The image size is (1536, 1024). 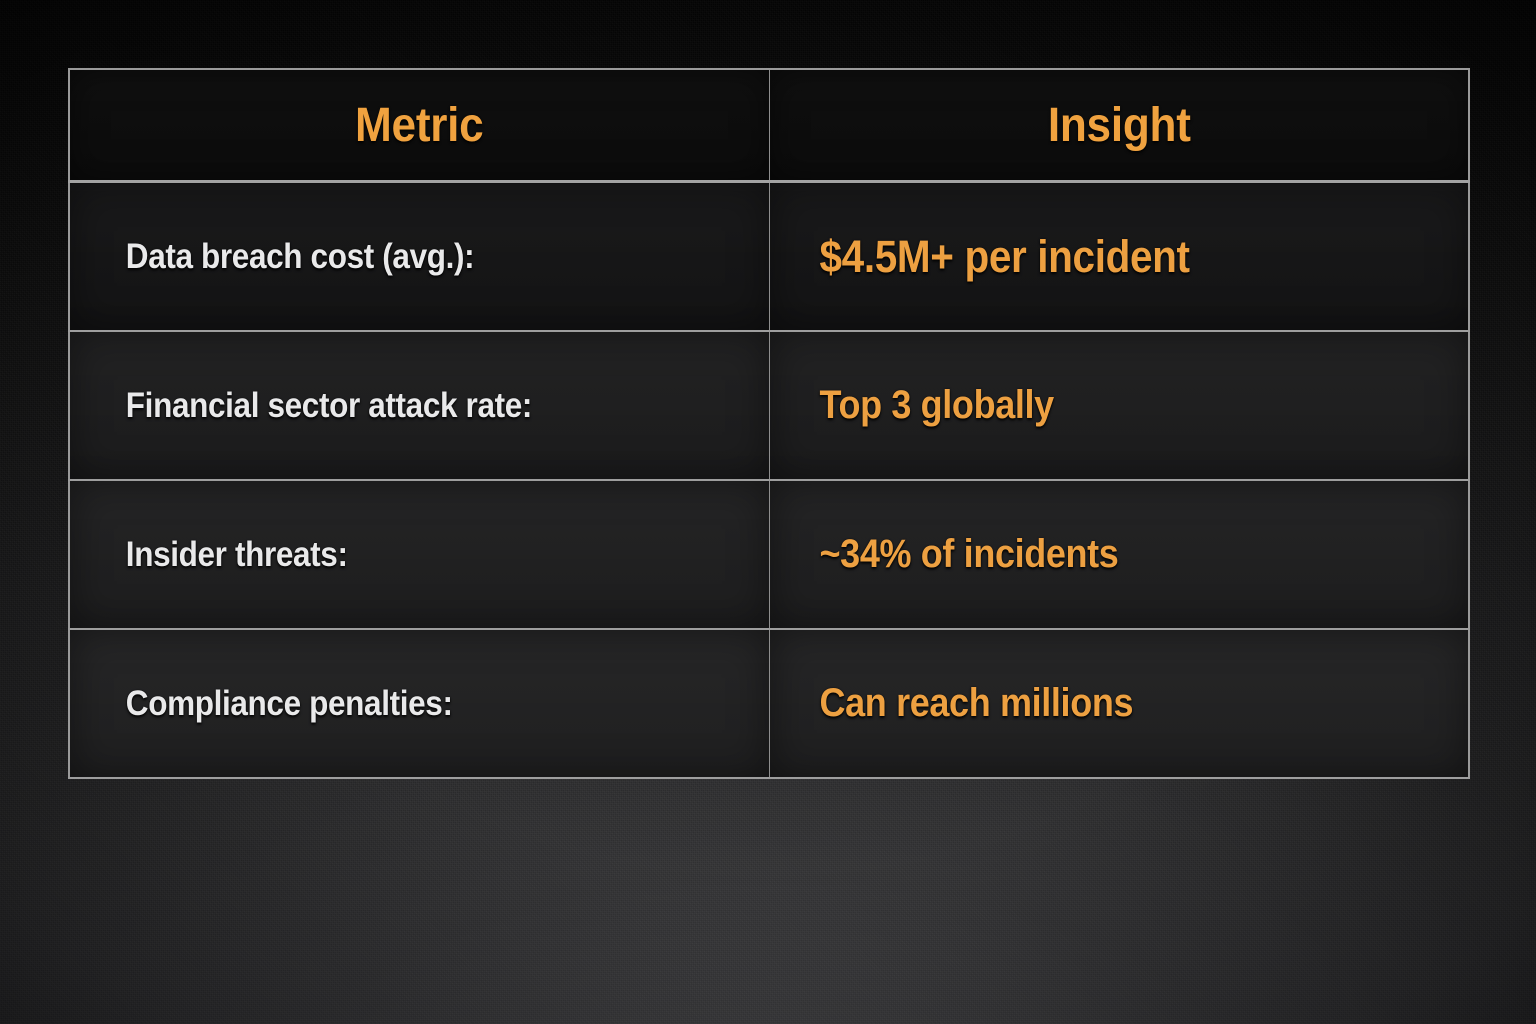 I want to click on table-cell-metric: Financial sector attack rate:, so click(x=419, y=406).